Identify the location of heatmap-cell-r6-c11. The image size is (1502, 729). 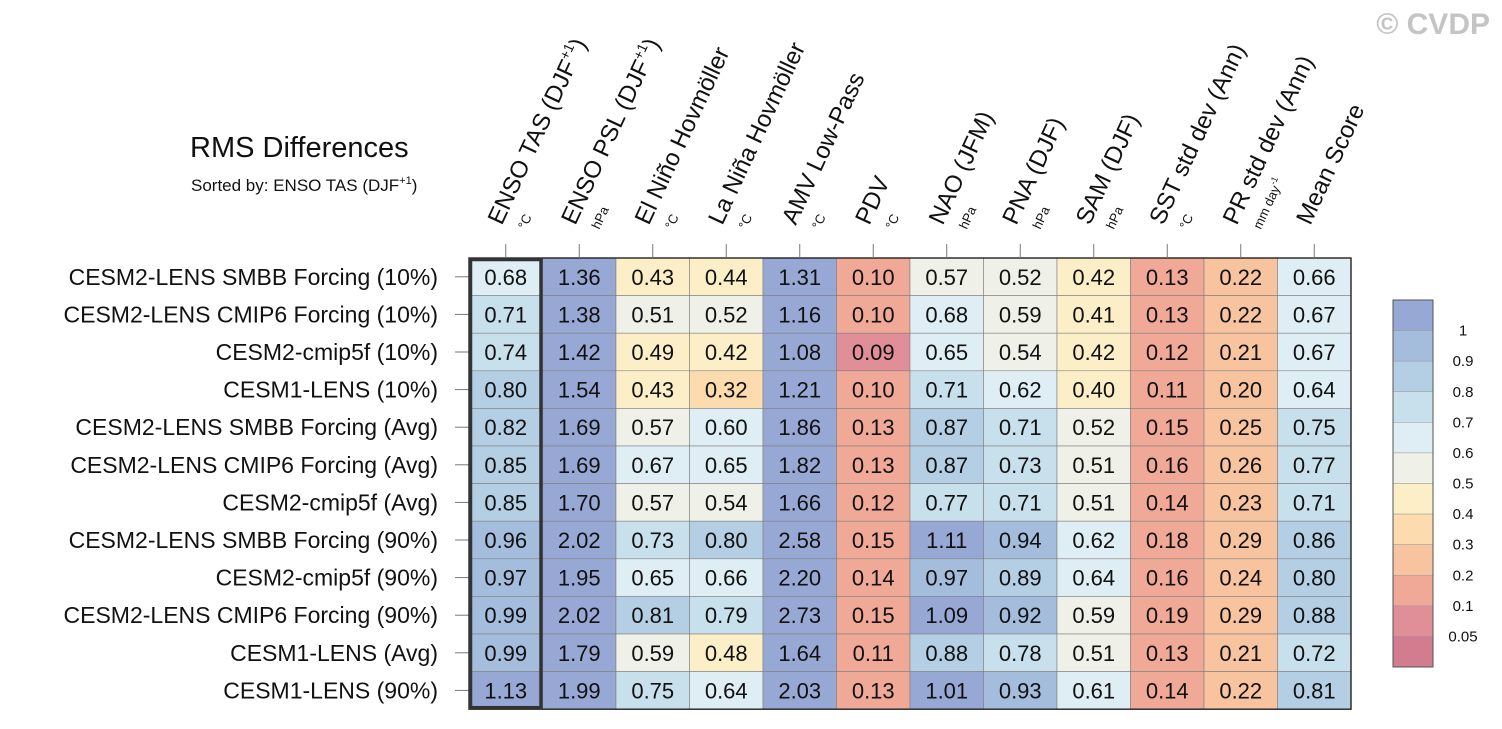
(1314, 502).